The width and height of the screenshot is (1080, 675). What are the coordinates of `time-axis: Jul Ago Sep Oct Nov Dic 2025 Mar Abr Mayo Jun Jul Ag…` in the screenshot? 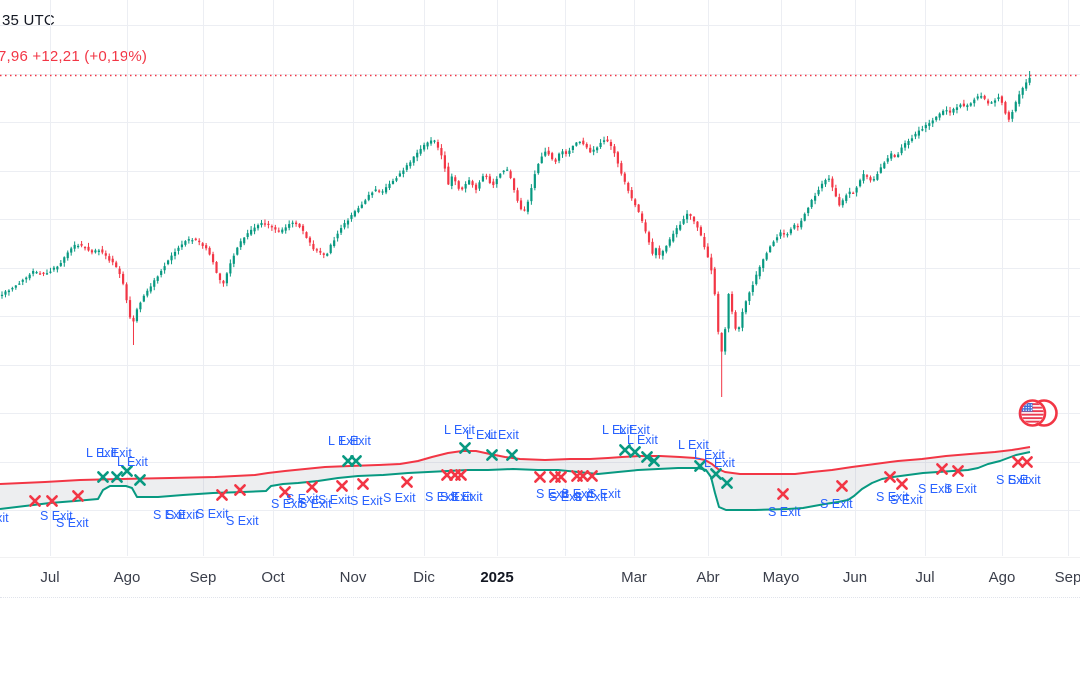 It's located at (540, 577).